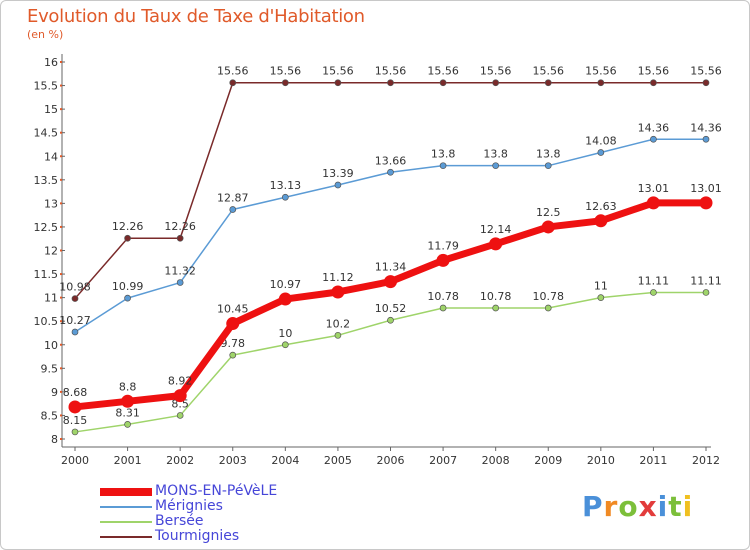  I want to click on data-label: 8.8, so click(128, 386).